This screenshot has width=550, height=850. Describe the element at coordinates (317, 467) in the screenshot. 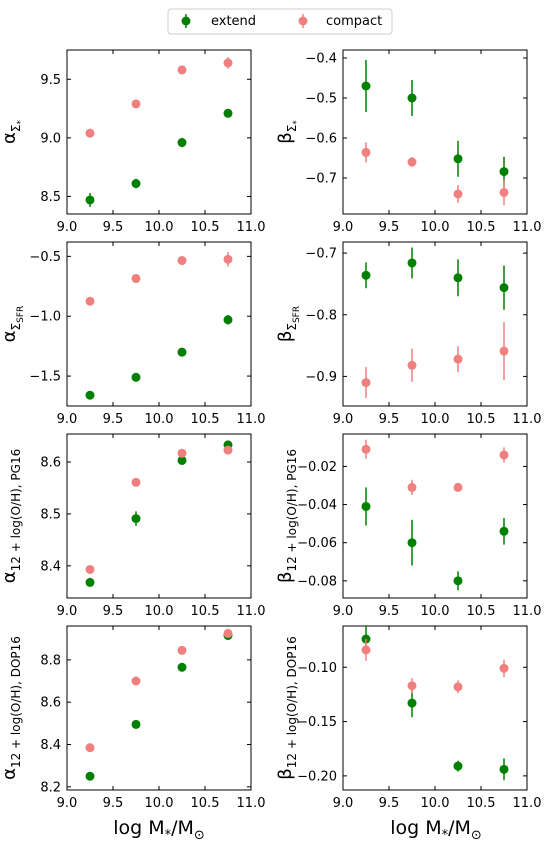

I see `y-tick-label: −0.02` at that location.